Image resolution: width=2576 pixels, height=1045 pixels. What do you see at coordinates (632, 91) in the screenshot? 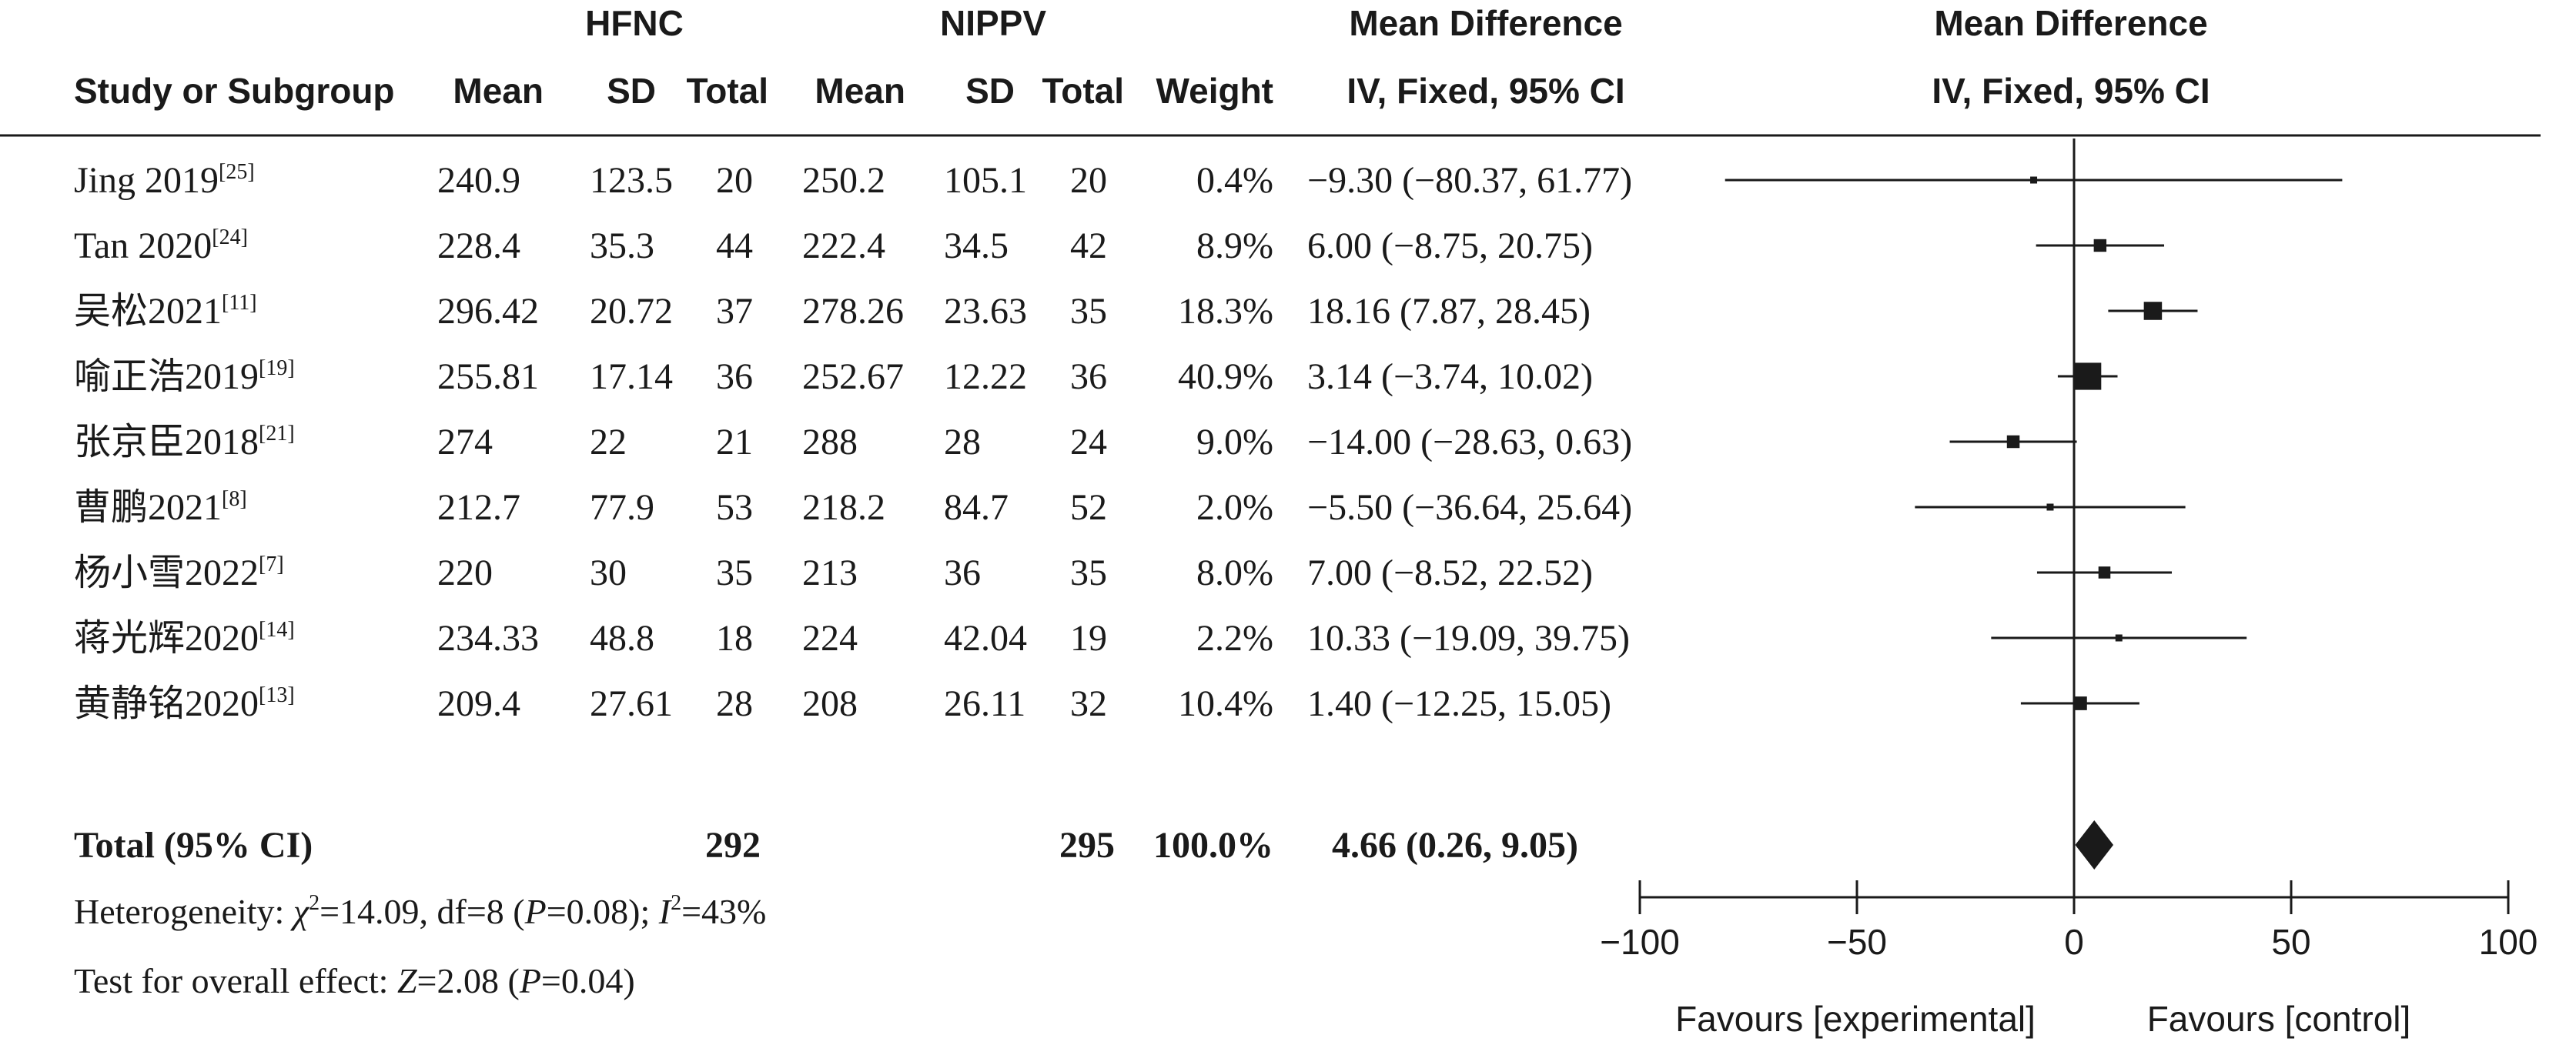
I see `experimental-sd-header: SD` at bounding box center [632, 91].